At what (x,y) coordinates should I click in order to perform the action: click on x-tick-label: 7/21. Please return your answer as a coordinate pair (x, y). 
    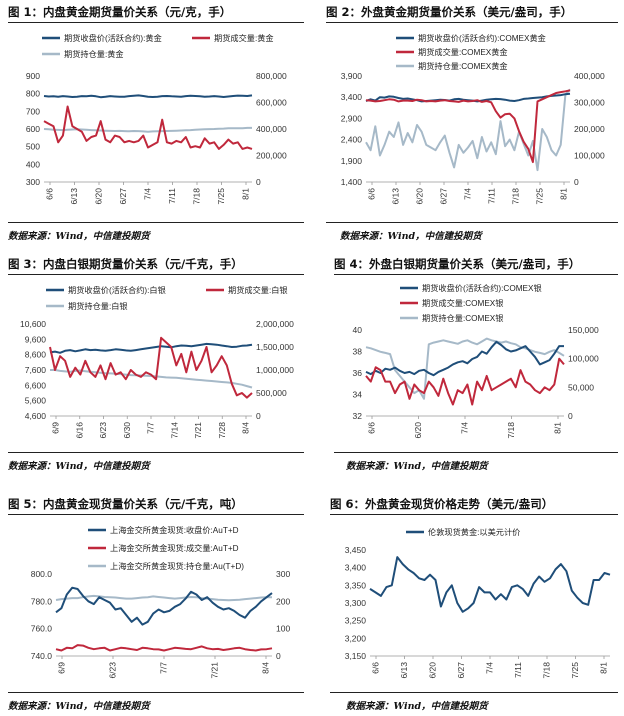
    Looking at the image, I should click on (198, 430).